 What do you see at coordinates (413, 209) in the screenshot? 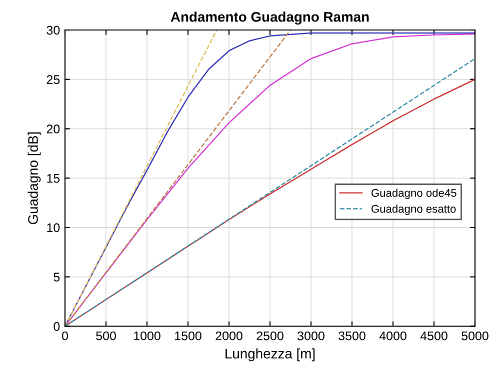
I see `legend-label: Guadagno esatto` at bounding box center [413, 209].